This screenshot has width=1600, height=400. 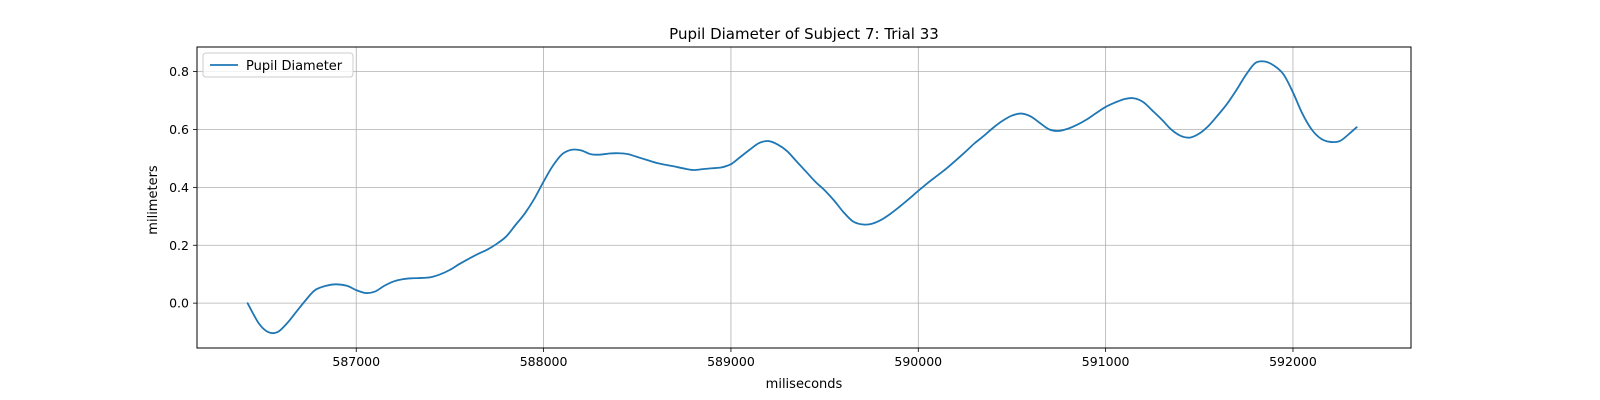 I want to click on x-axis-label: miliseconds, so click(x=804, y=384).